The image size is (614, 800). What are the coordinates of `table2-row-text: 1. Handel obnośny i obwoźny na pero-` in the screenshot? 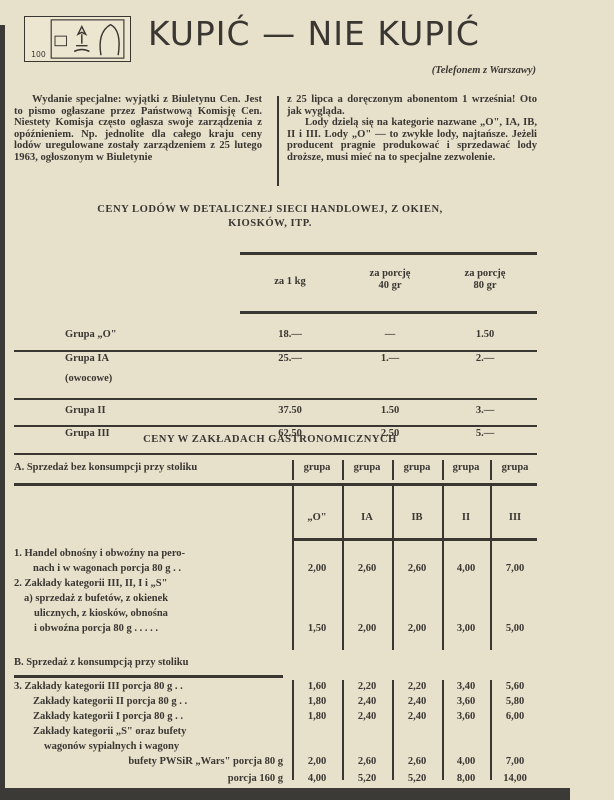 It's located at (100, 553).